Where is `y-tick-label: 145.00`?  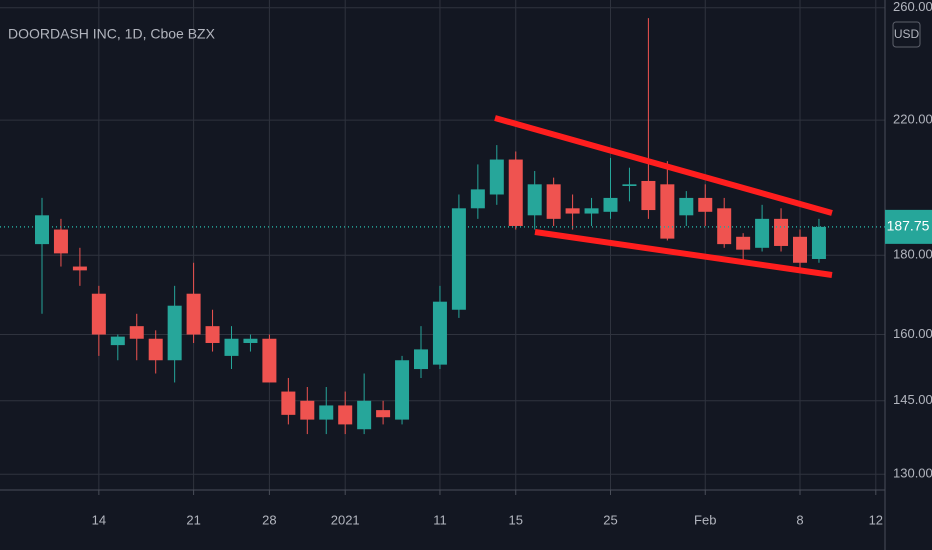 y-tick-label: 145.00 is located at coordinates (912, 399).